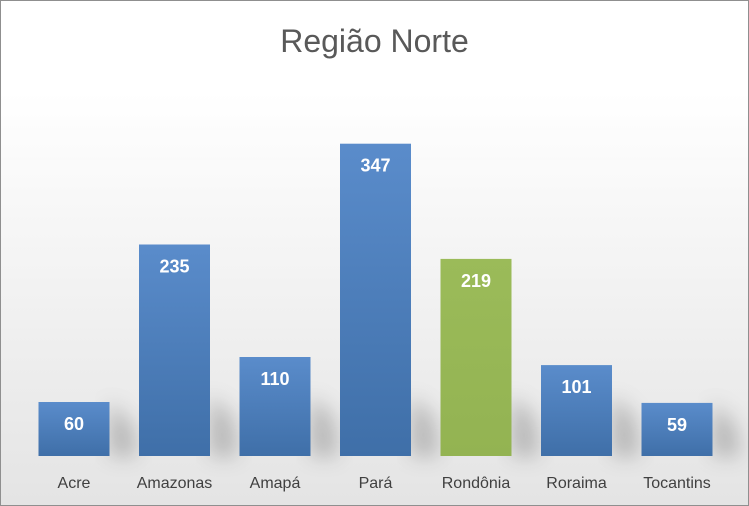  Describe the element at coordinates (275, 483) in the screenshot. I see `x-tick-label-amapa: Amapá` at that location.